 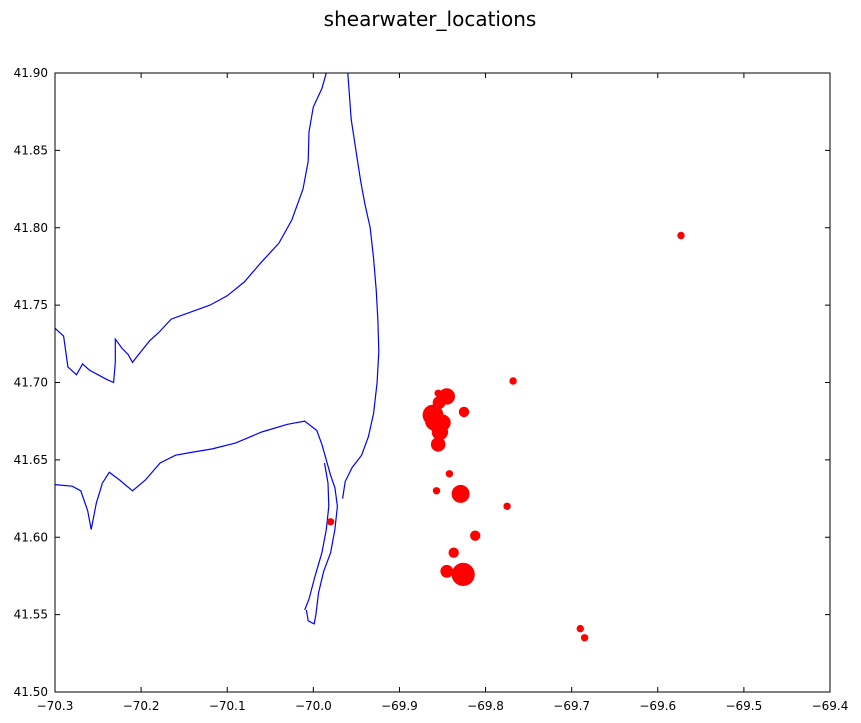 I want to click on x-tick-label: −69.5, so click(x=743, y=706).